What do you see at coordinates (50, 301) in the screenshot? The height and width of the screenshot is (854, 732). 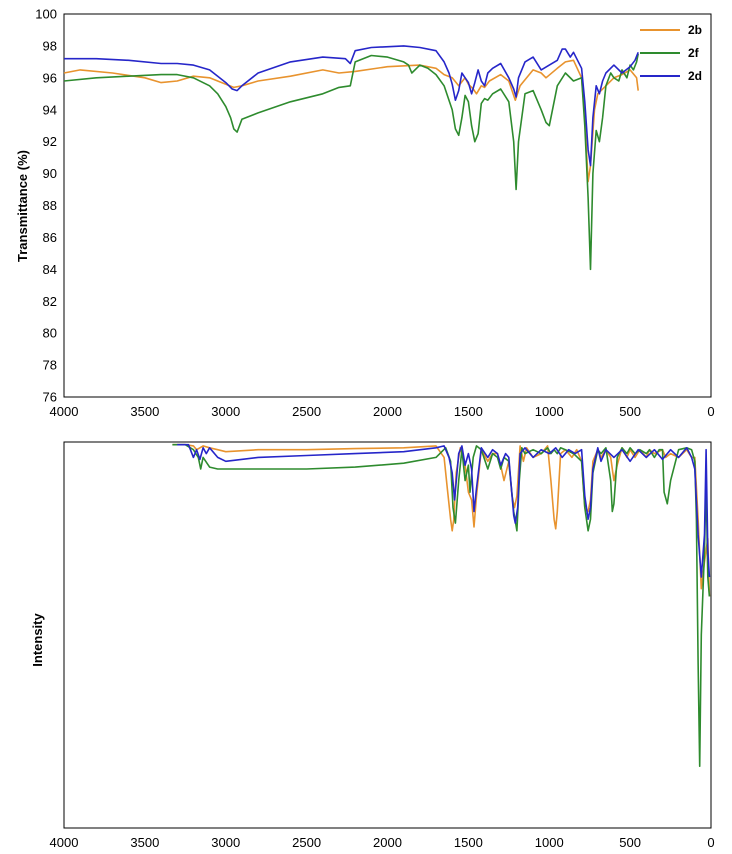 I see `ftir-y-tick-82: 82` at bounding box center [50, 301].